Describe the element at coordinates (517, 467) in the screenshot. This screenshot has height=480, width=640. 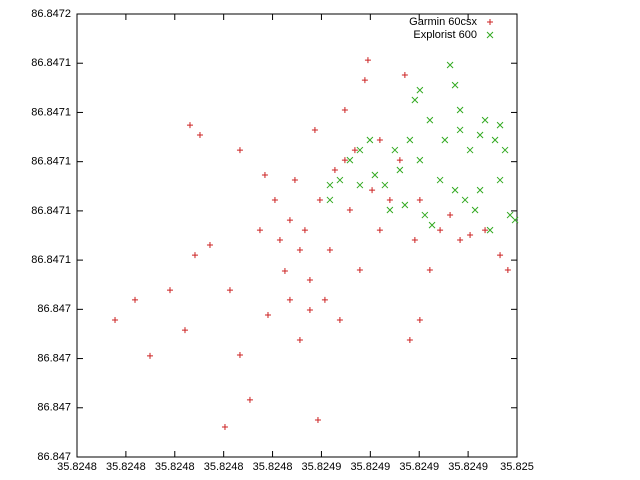
I see `x-tick-label: 35.825` at that location.